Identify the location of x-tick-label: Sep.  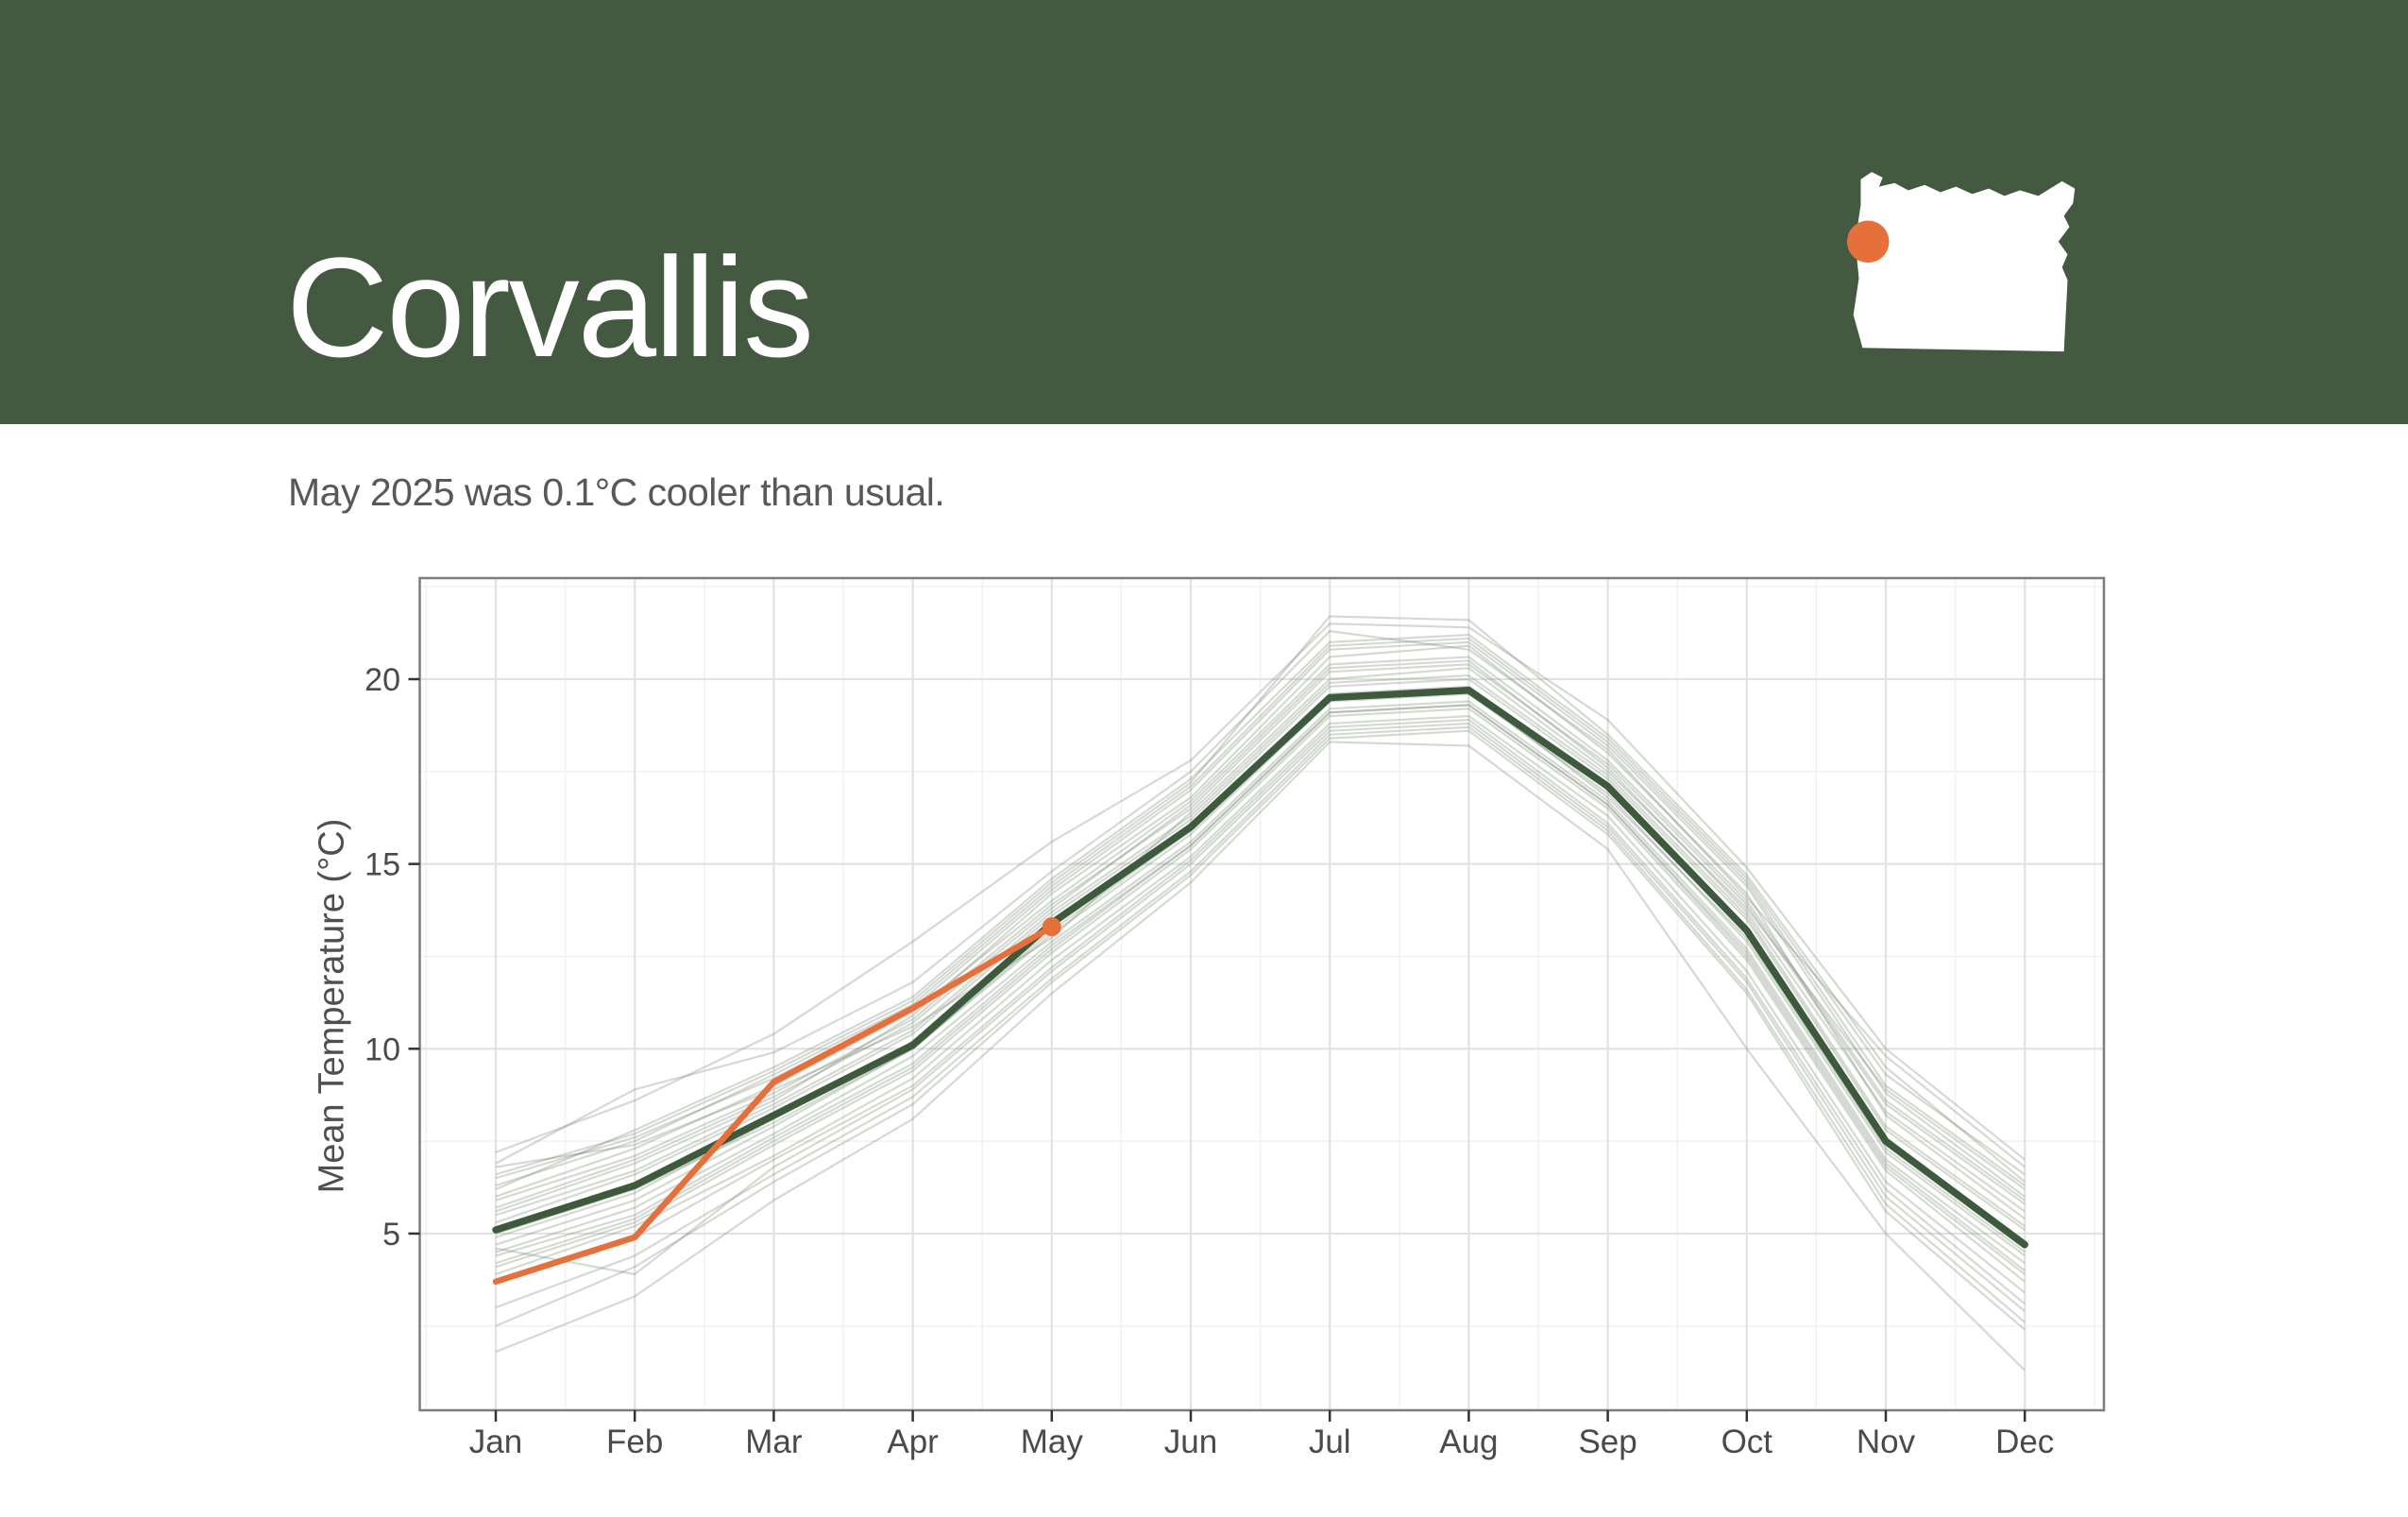
(1607, 1441).